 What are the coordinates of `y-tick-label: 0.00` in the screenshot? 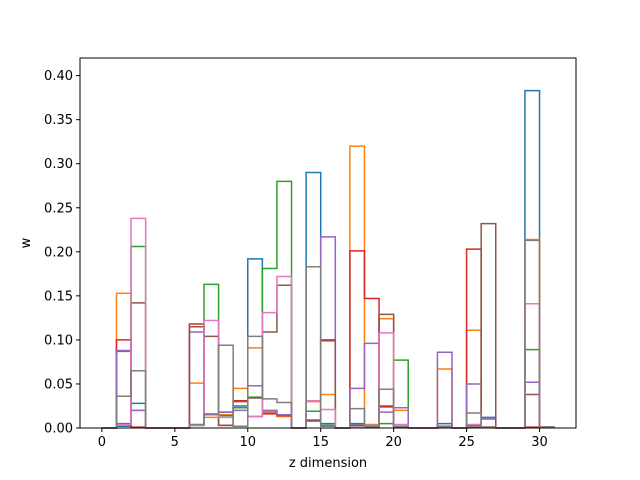 It's located at (58, 429).